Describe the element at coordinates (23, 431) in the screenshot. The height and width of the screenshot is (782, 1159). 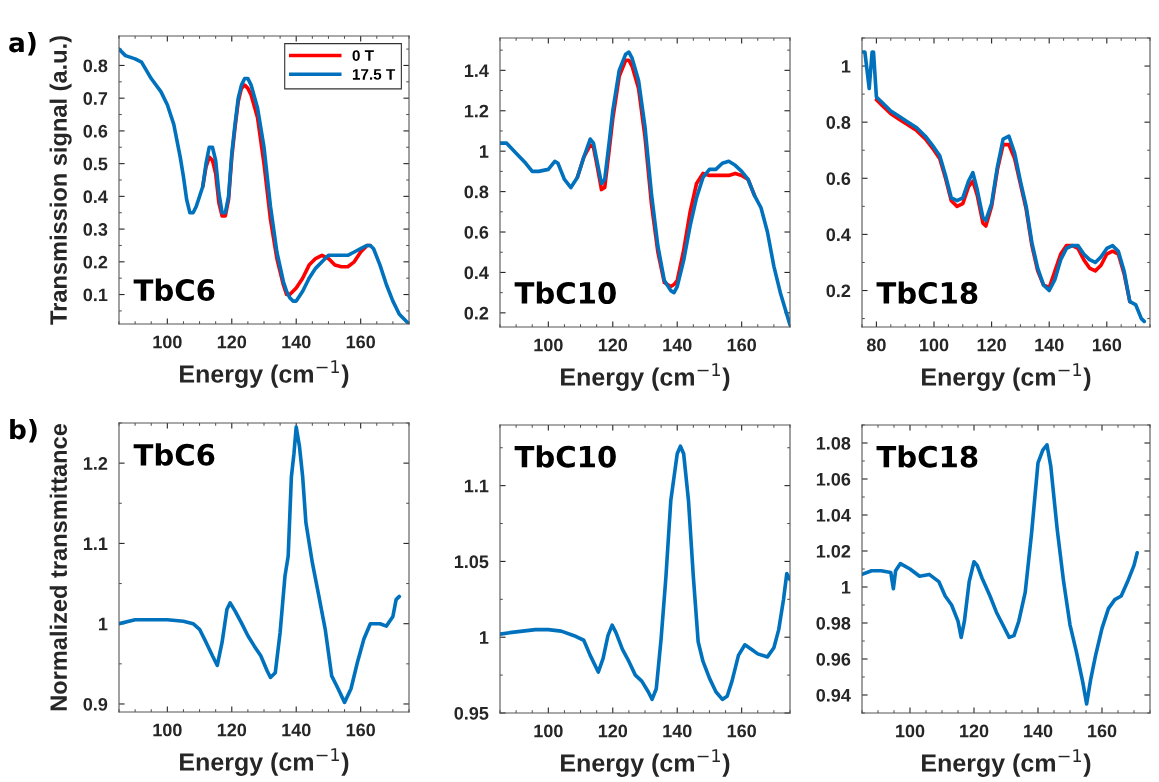
I see `text: b)` at that location.